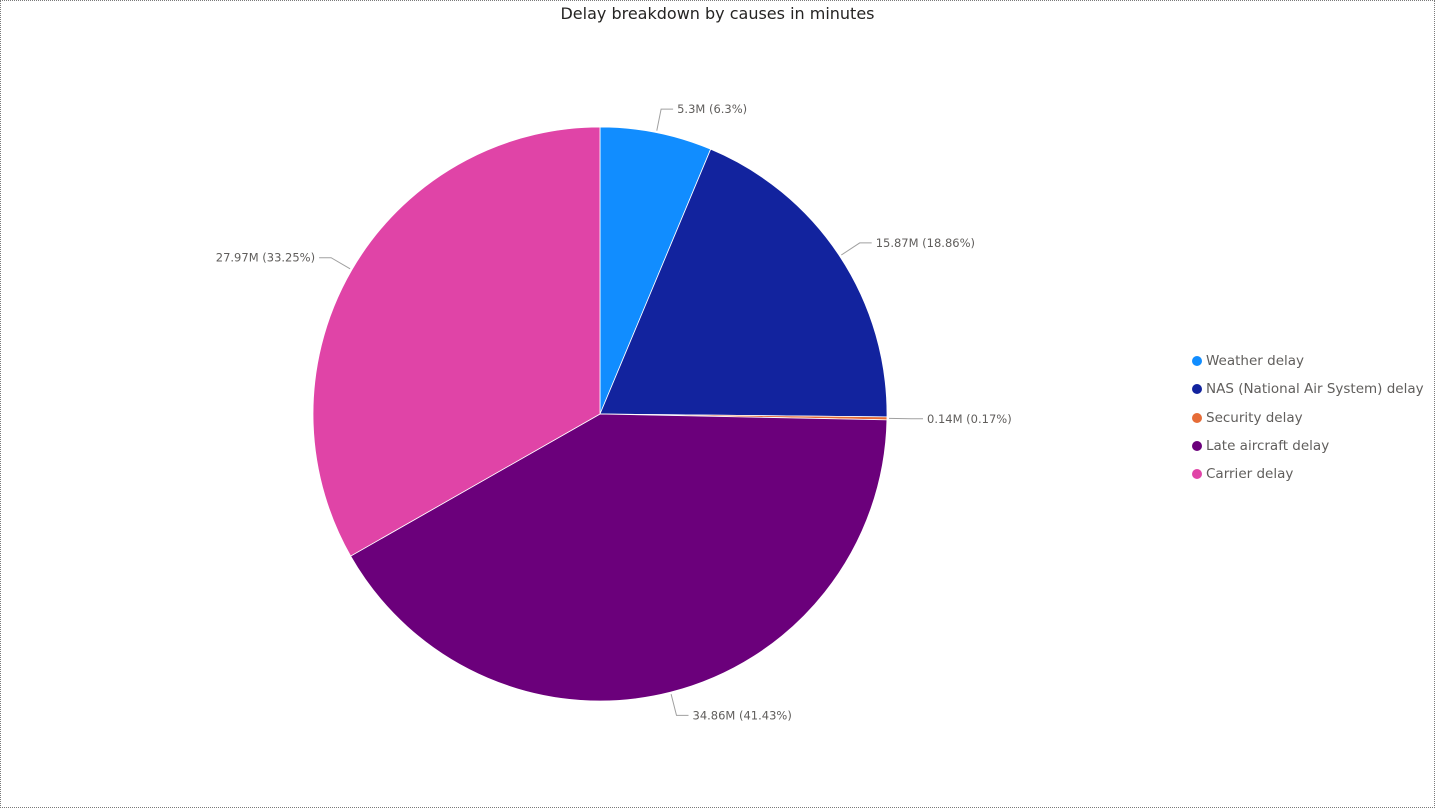  I want to click on legend-item-late-aircraft-delay: Late aircraft delay, so click(1308, 446).